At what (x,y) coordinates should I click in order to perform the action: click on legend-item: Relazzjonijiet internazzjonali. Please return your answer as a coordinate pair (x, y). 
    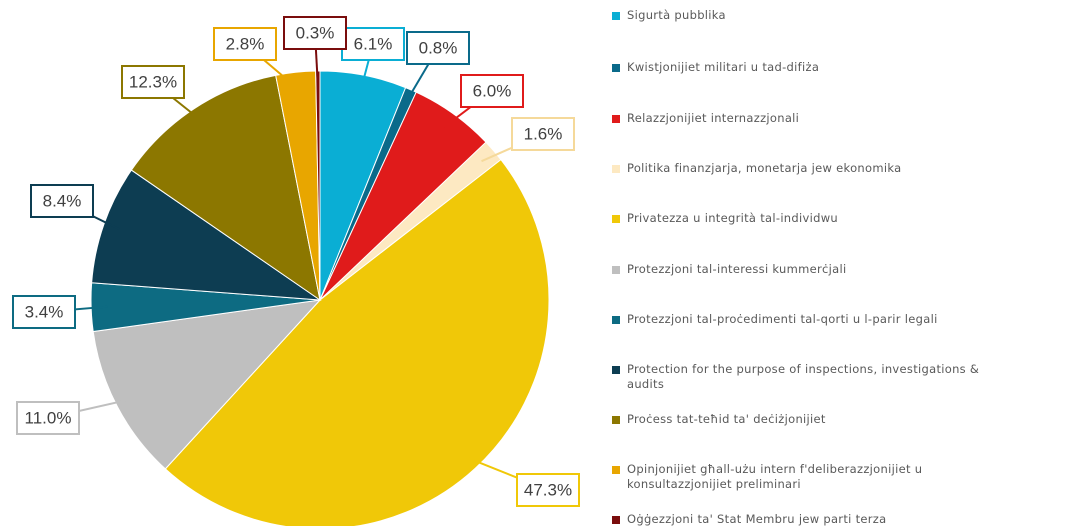
    Looking at the image, I should click on (847, 118).